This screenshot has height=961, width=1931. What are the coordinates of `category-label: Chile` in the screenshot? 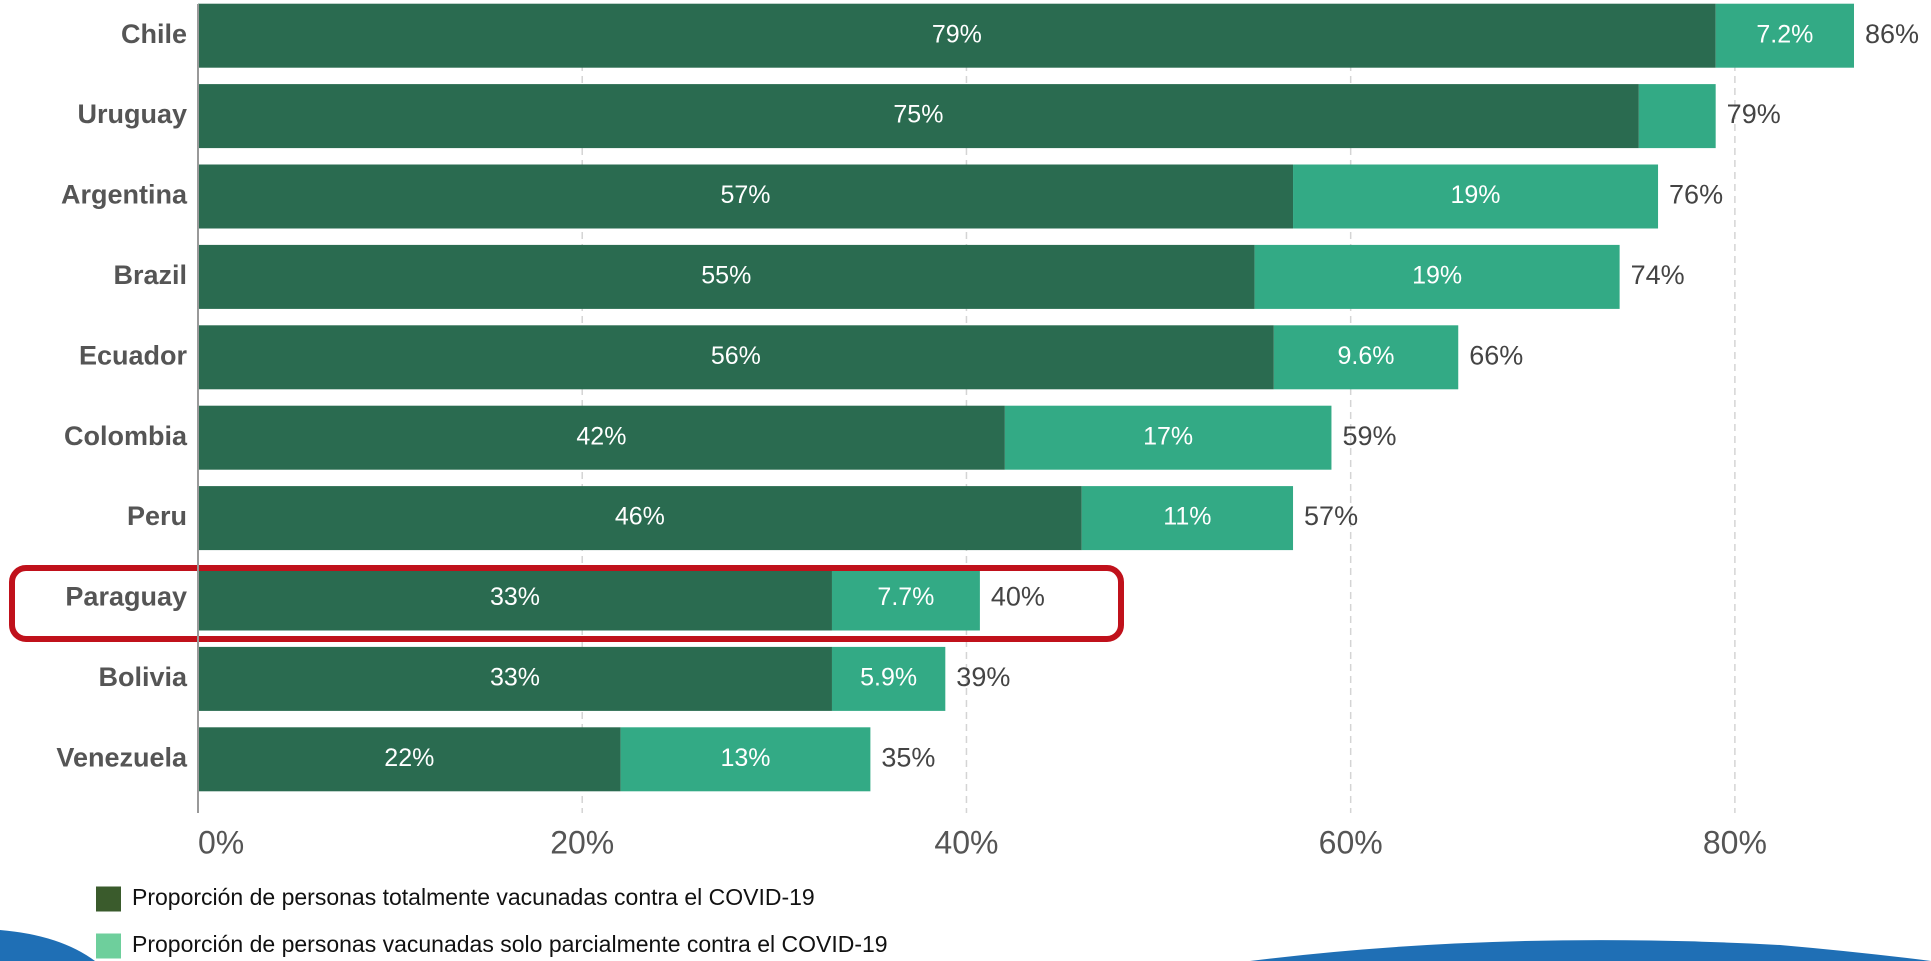 It's located at (154, 34).